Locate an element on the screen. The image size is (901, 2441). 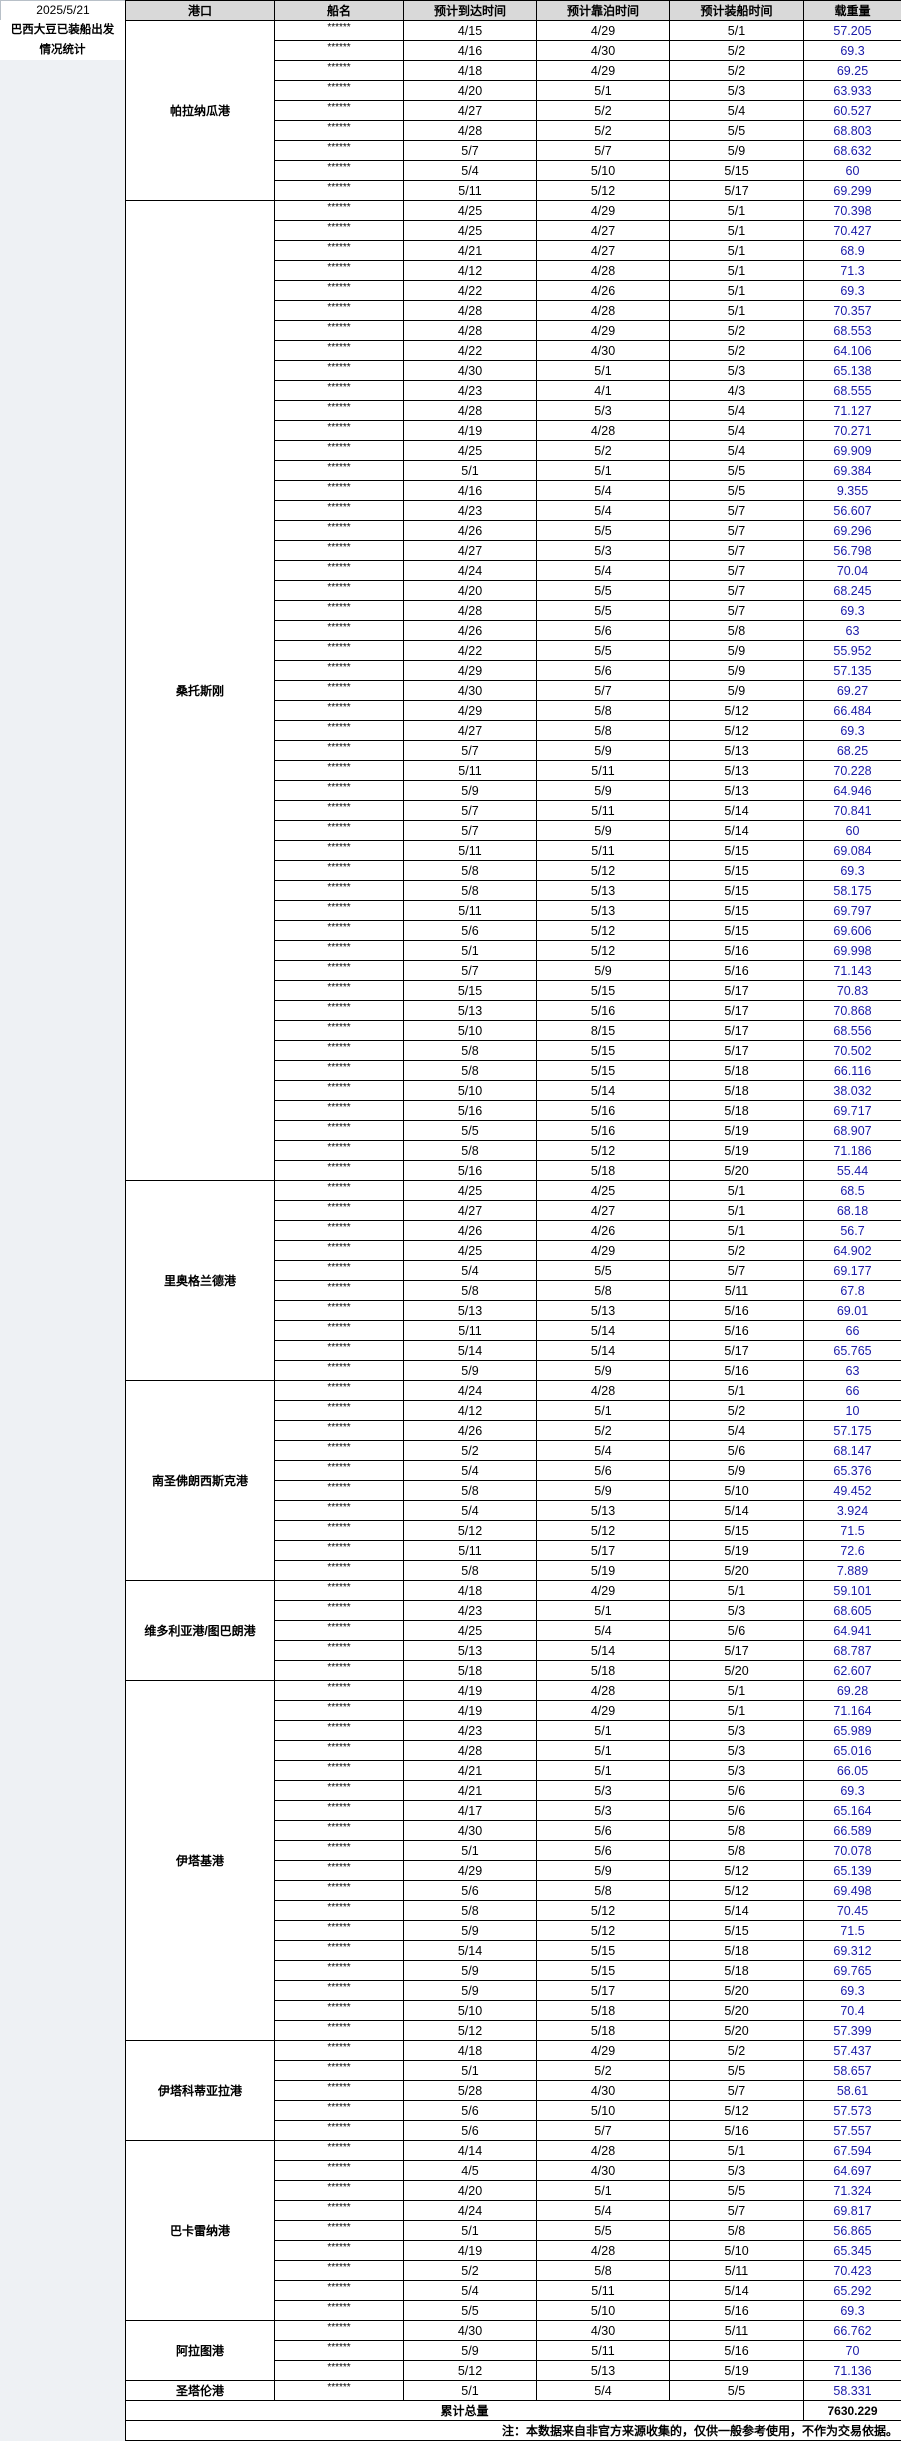
tonnage-cell: 66.484 is located at coordinates (852, 710).